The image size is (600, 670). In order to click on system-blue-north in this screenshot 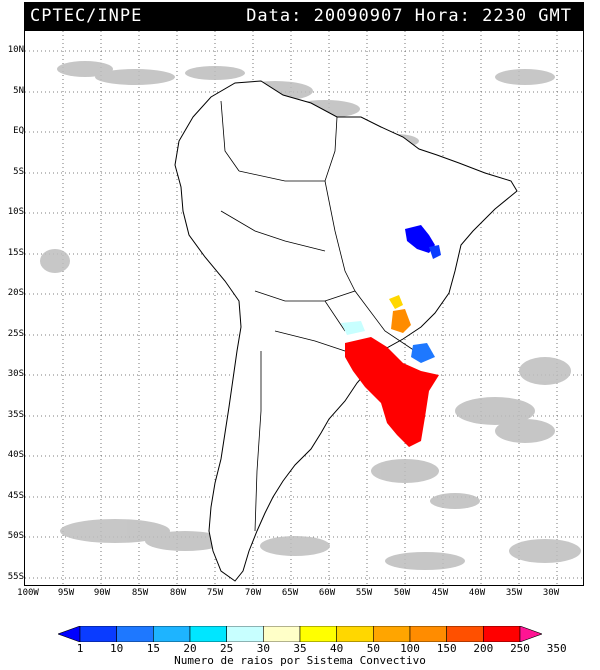, I will do `click(420, 239)`.